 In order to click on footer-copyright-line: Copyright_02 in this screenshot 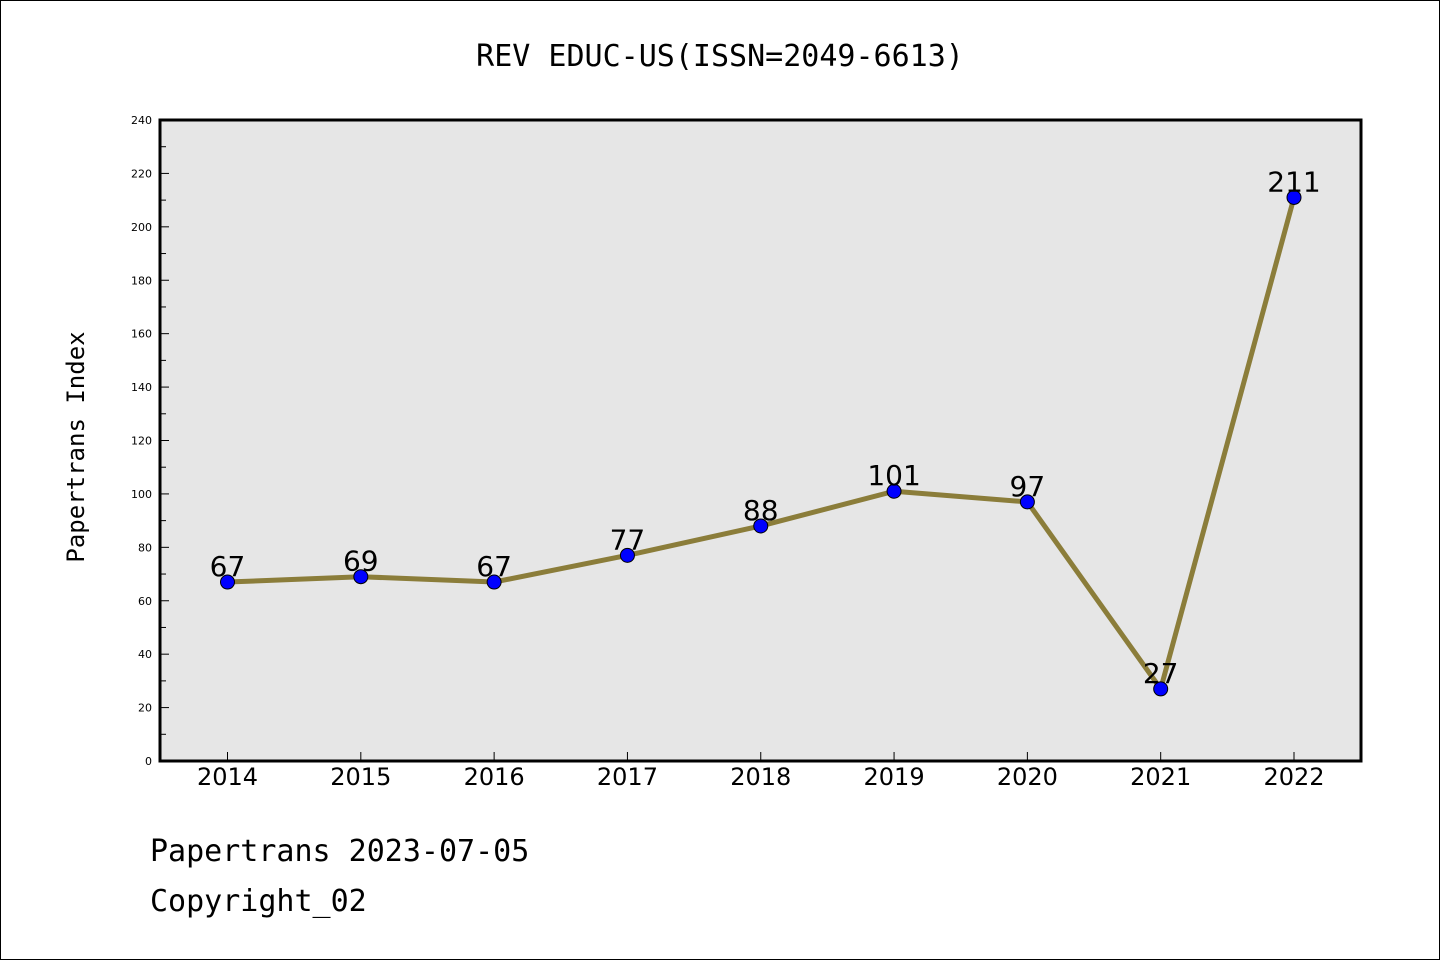, I will do `click(258, 901)`.